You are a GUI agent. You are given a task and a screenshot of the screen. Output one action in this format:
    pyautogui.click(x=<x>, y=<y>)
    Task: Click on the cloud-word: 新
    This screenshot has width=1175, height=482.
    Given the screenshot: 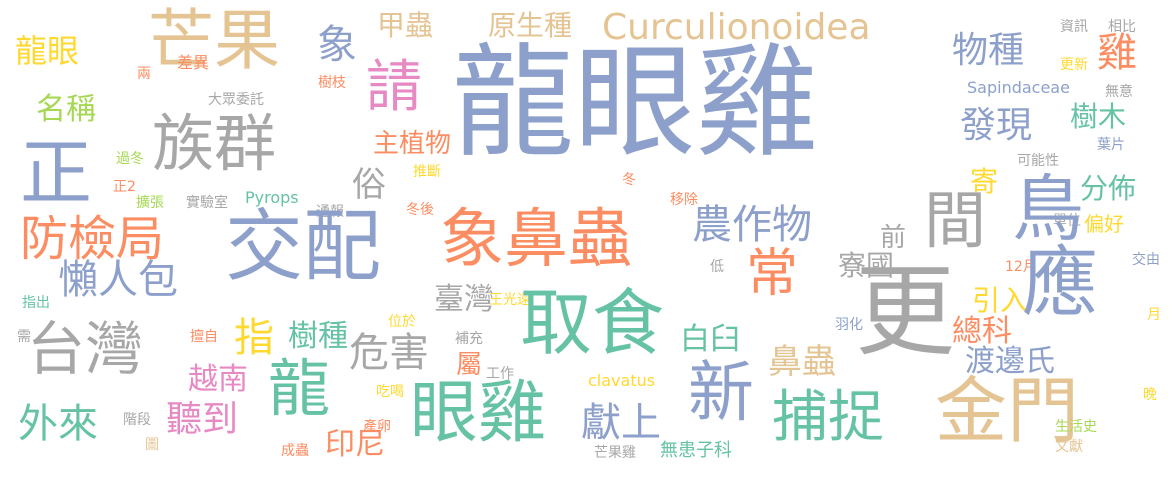 What is the action you would take?
    pyautogui.click(x=721, y=392)
    